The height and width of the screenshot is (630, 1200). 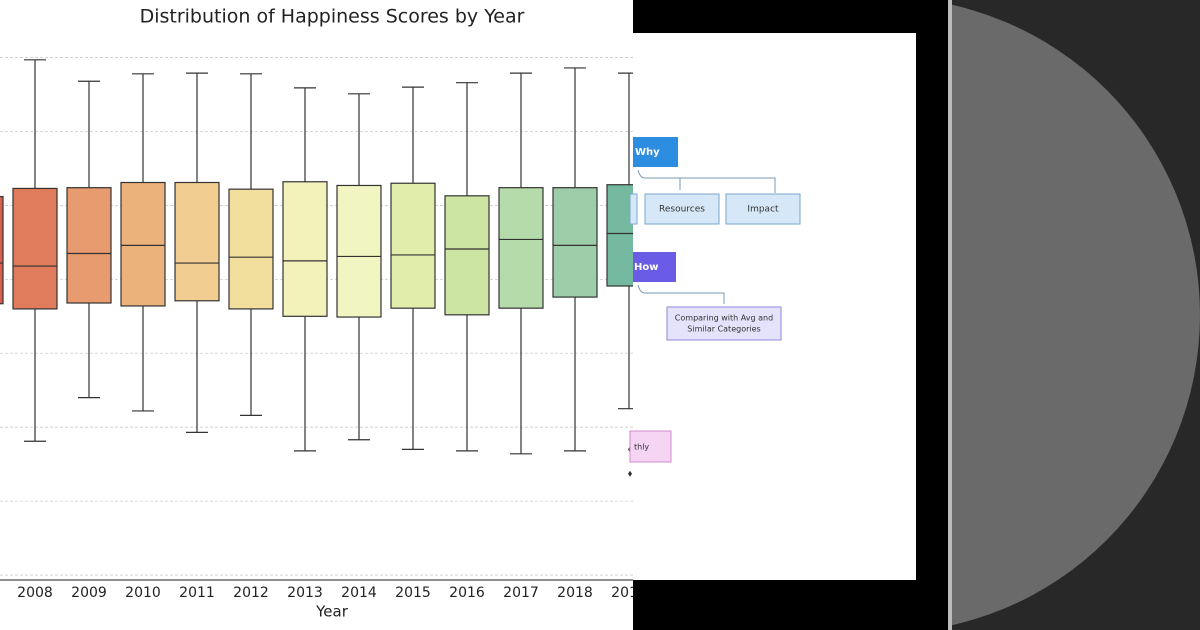 What do you see at coordinates (575, 593) in the screenshot?
I see `x-tick-label: 2018` at bounding box center [575, 593].